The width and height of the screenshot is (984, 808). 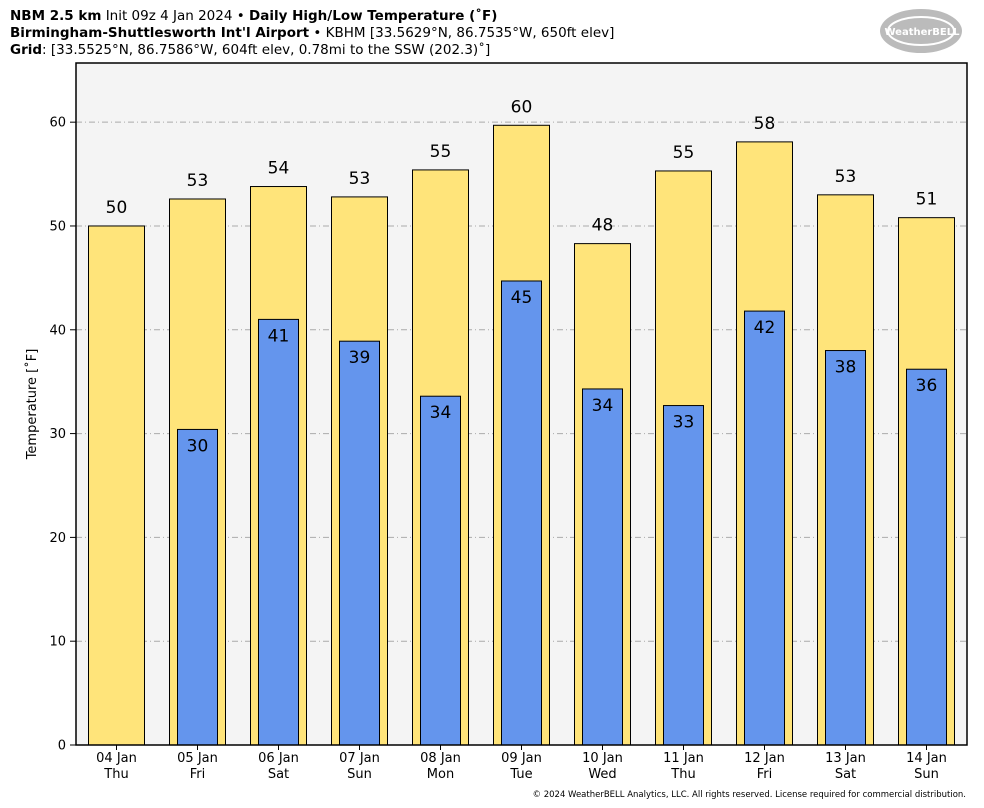 I want to click on x-tick-label: 12 Jan, so click(x=764, y=758).